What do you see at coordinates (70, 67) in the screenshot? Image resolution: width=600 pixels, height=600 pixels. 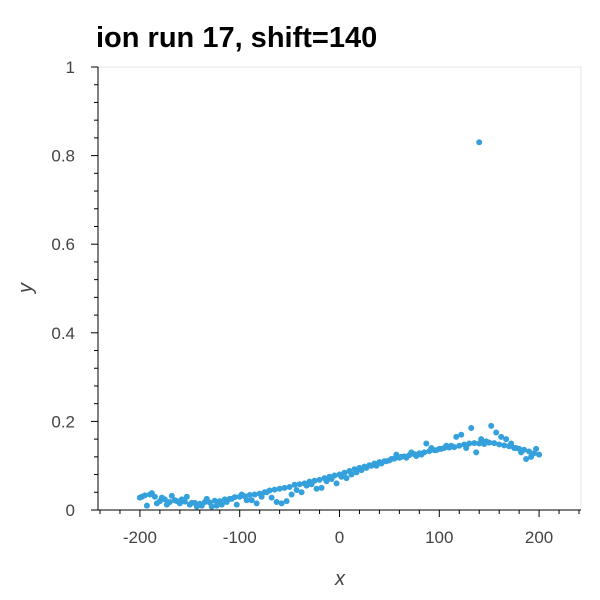 I see `y-tick-label: 1` at bounding box center [70, 67].